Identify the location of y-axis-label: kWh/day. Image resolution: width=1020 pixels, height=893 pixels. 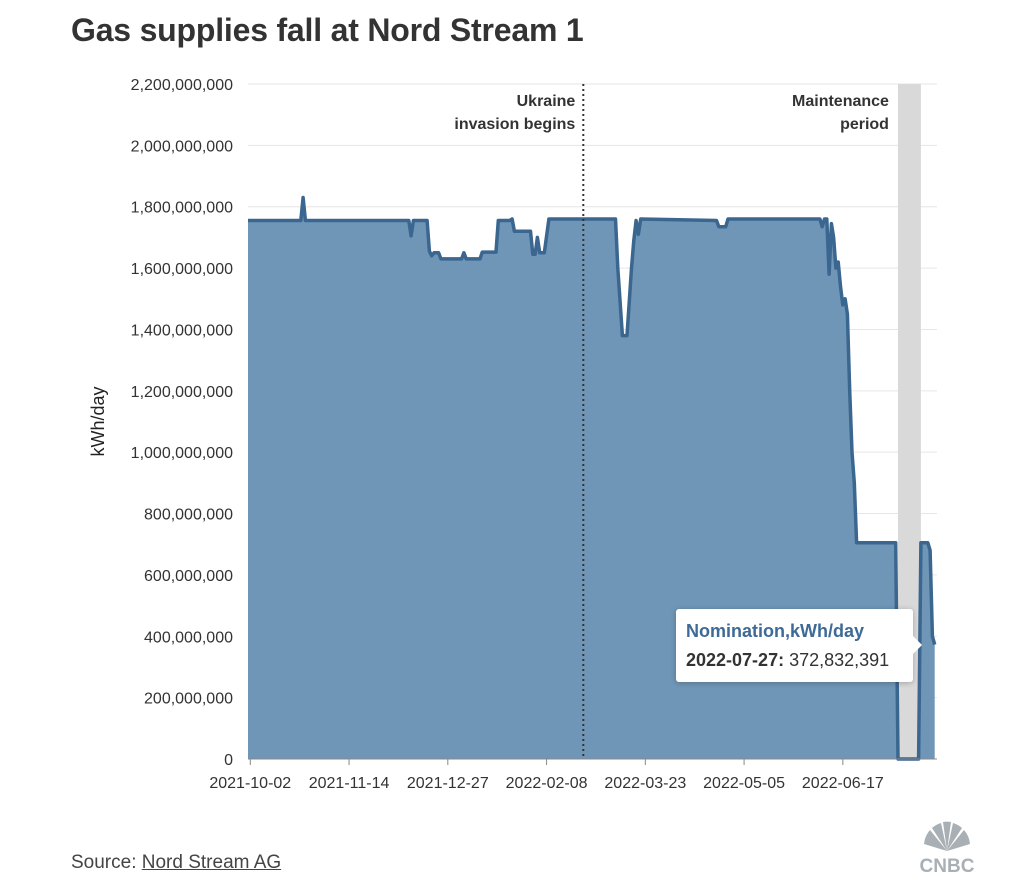
(98, 421).